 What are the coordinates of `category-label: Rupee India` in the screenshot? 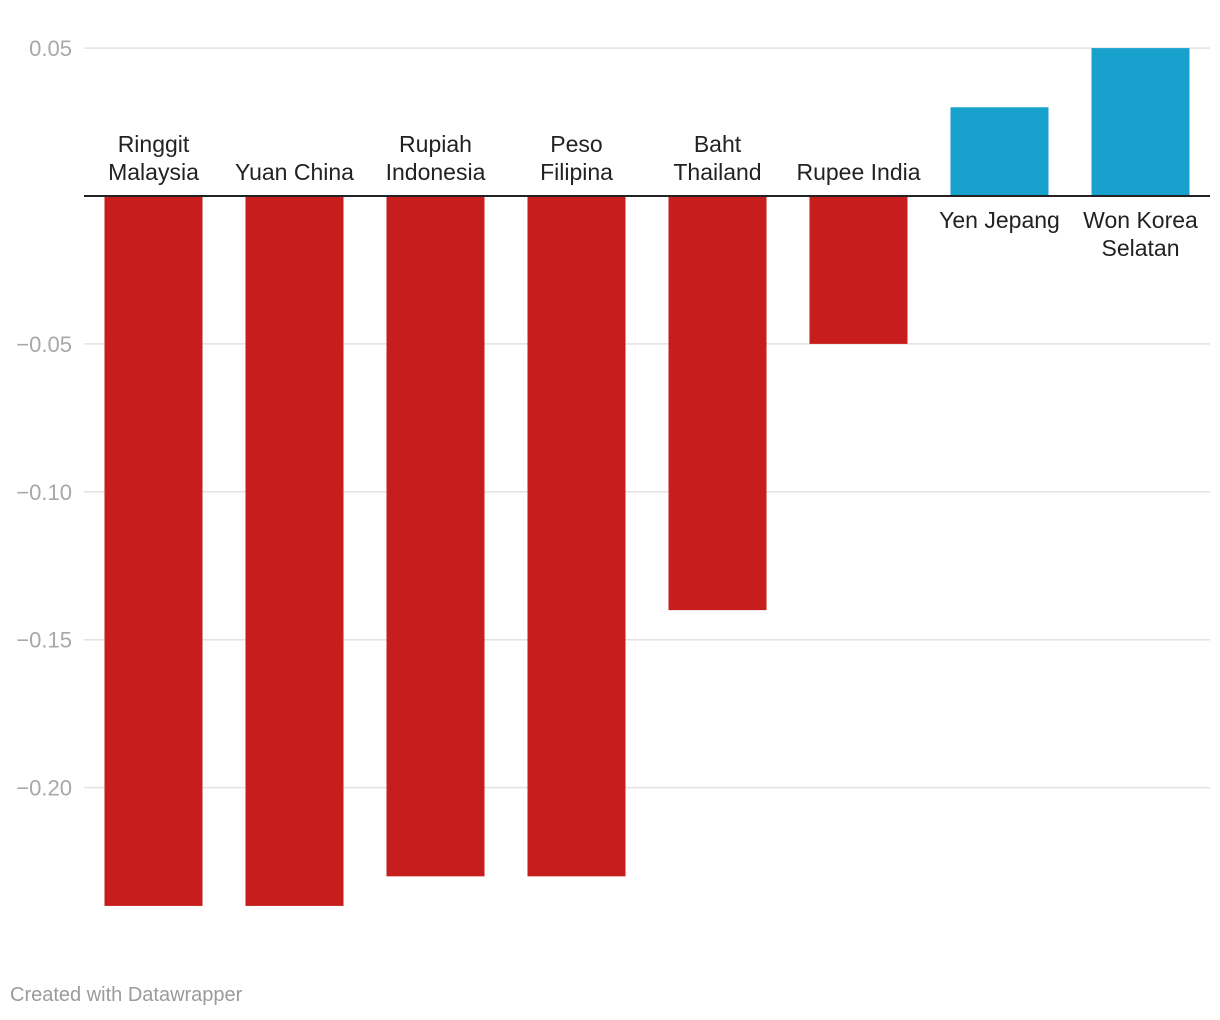 It's located at (858, 172).